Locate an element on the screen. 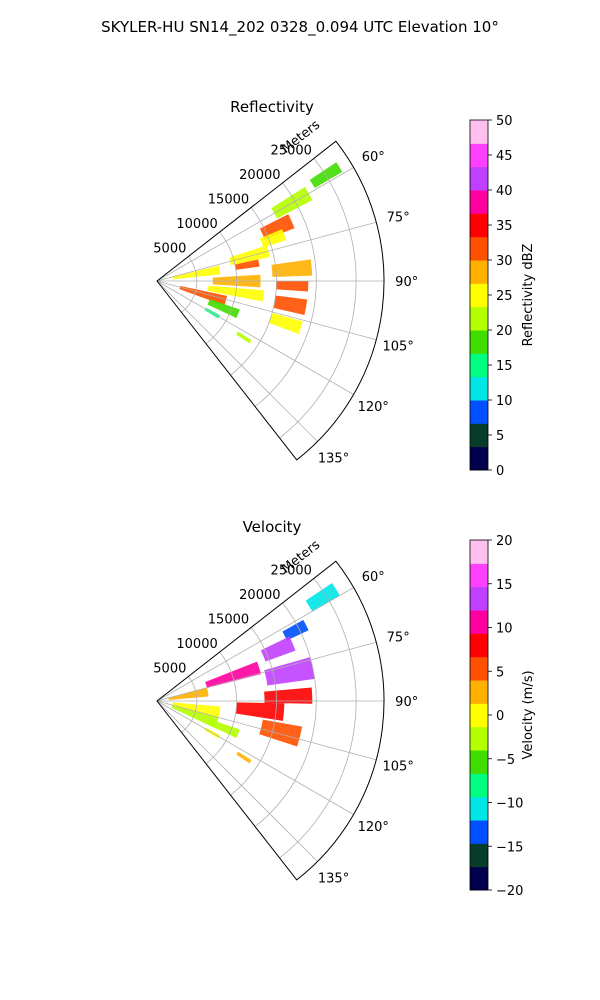 The height and width of the screenshot is (1000, 600). colorbar-tick-label: −5 is located at coordinates (505, 760).